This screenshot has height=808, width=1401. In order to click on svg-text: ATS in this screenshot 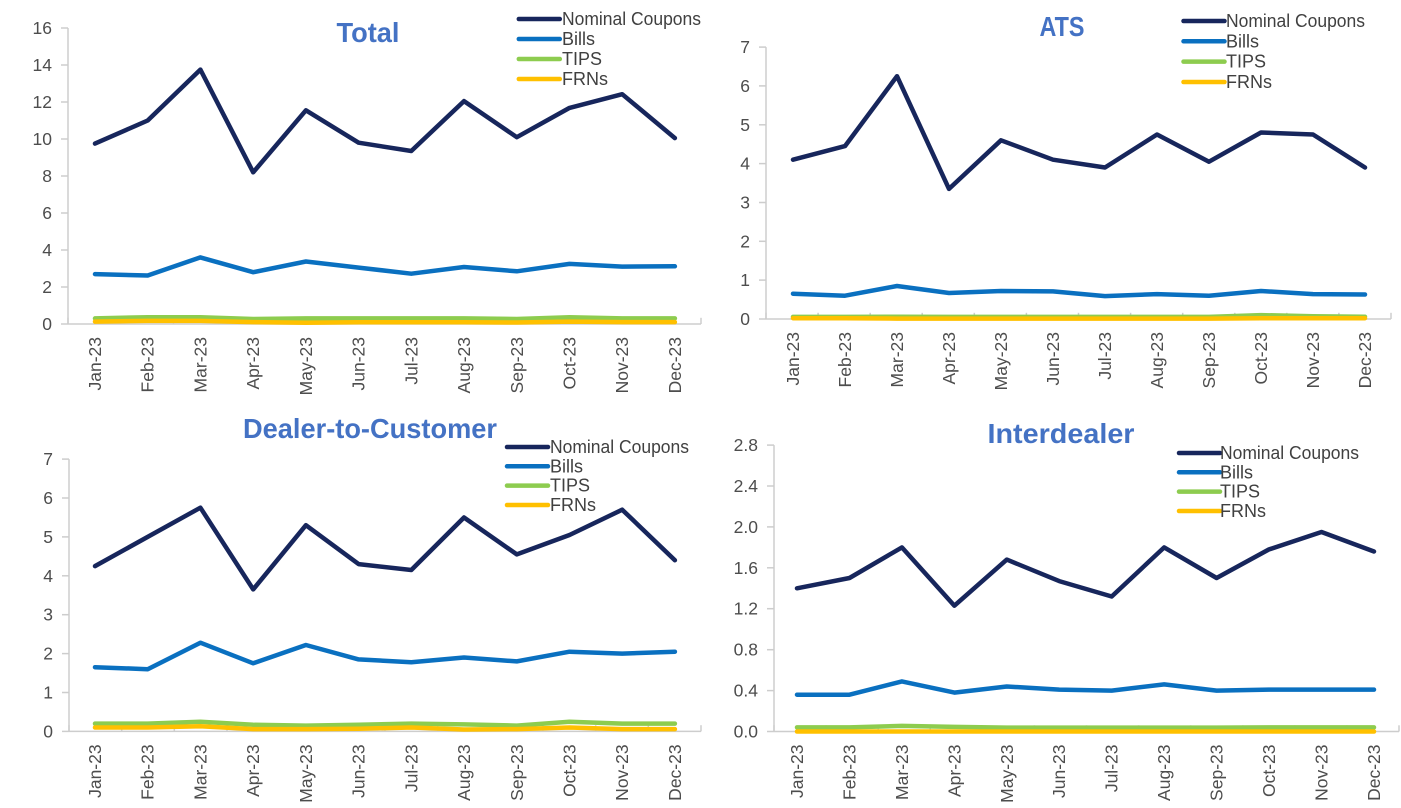, I will do `click(1062, 26)`.